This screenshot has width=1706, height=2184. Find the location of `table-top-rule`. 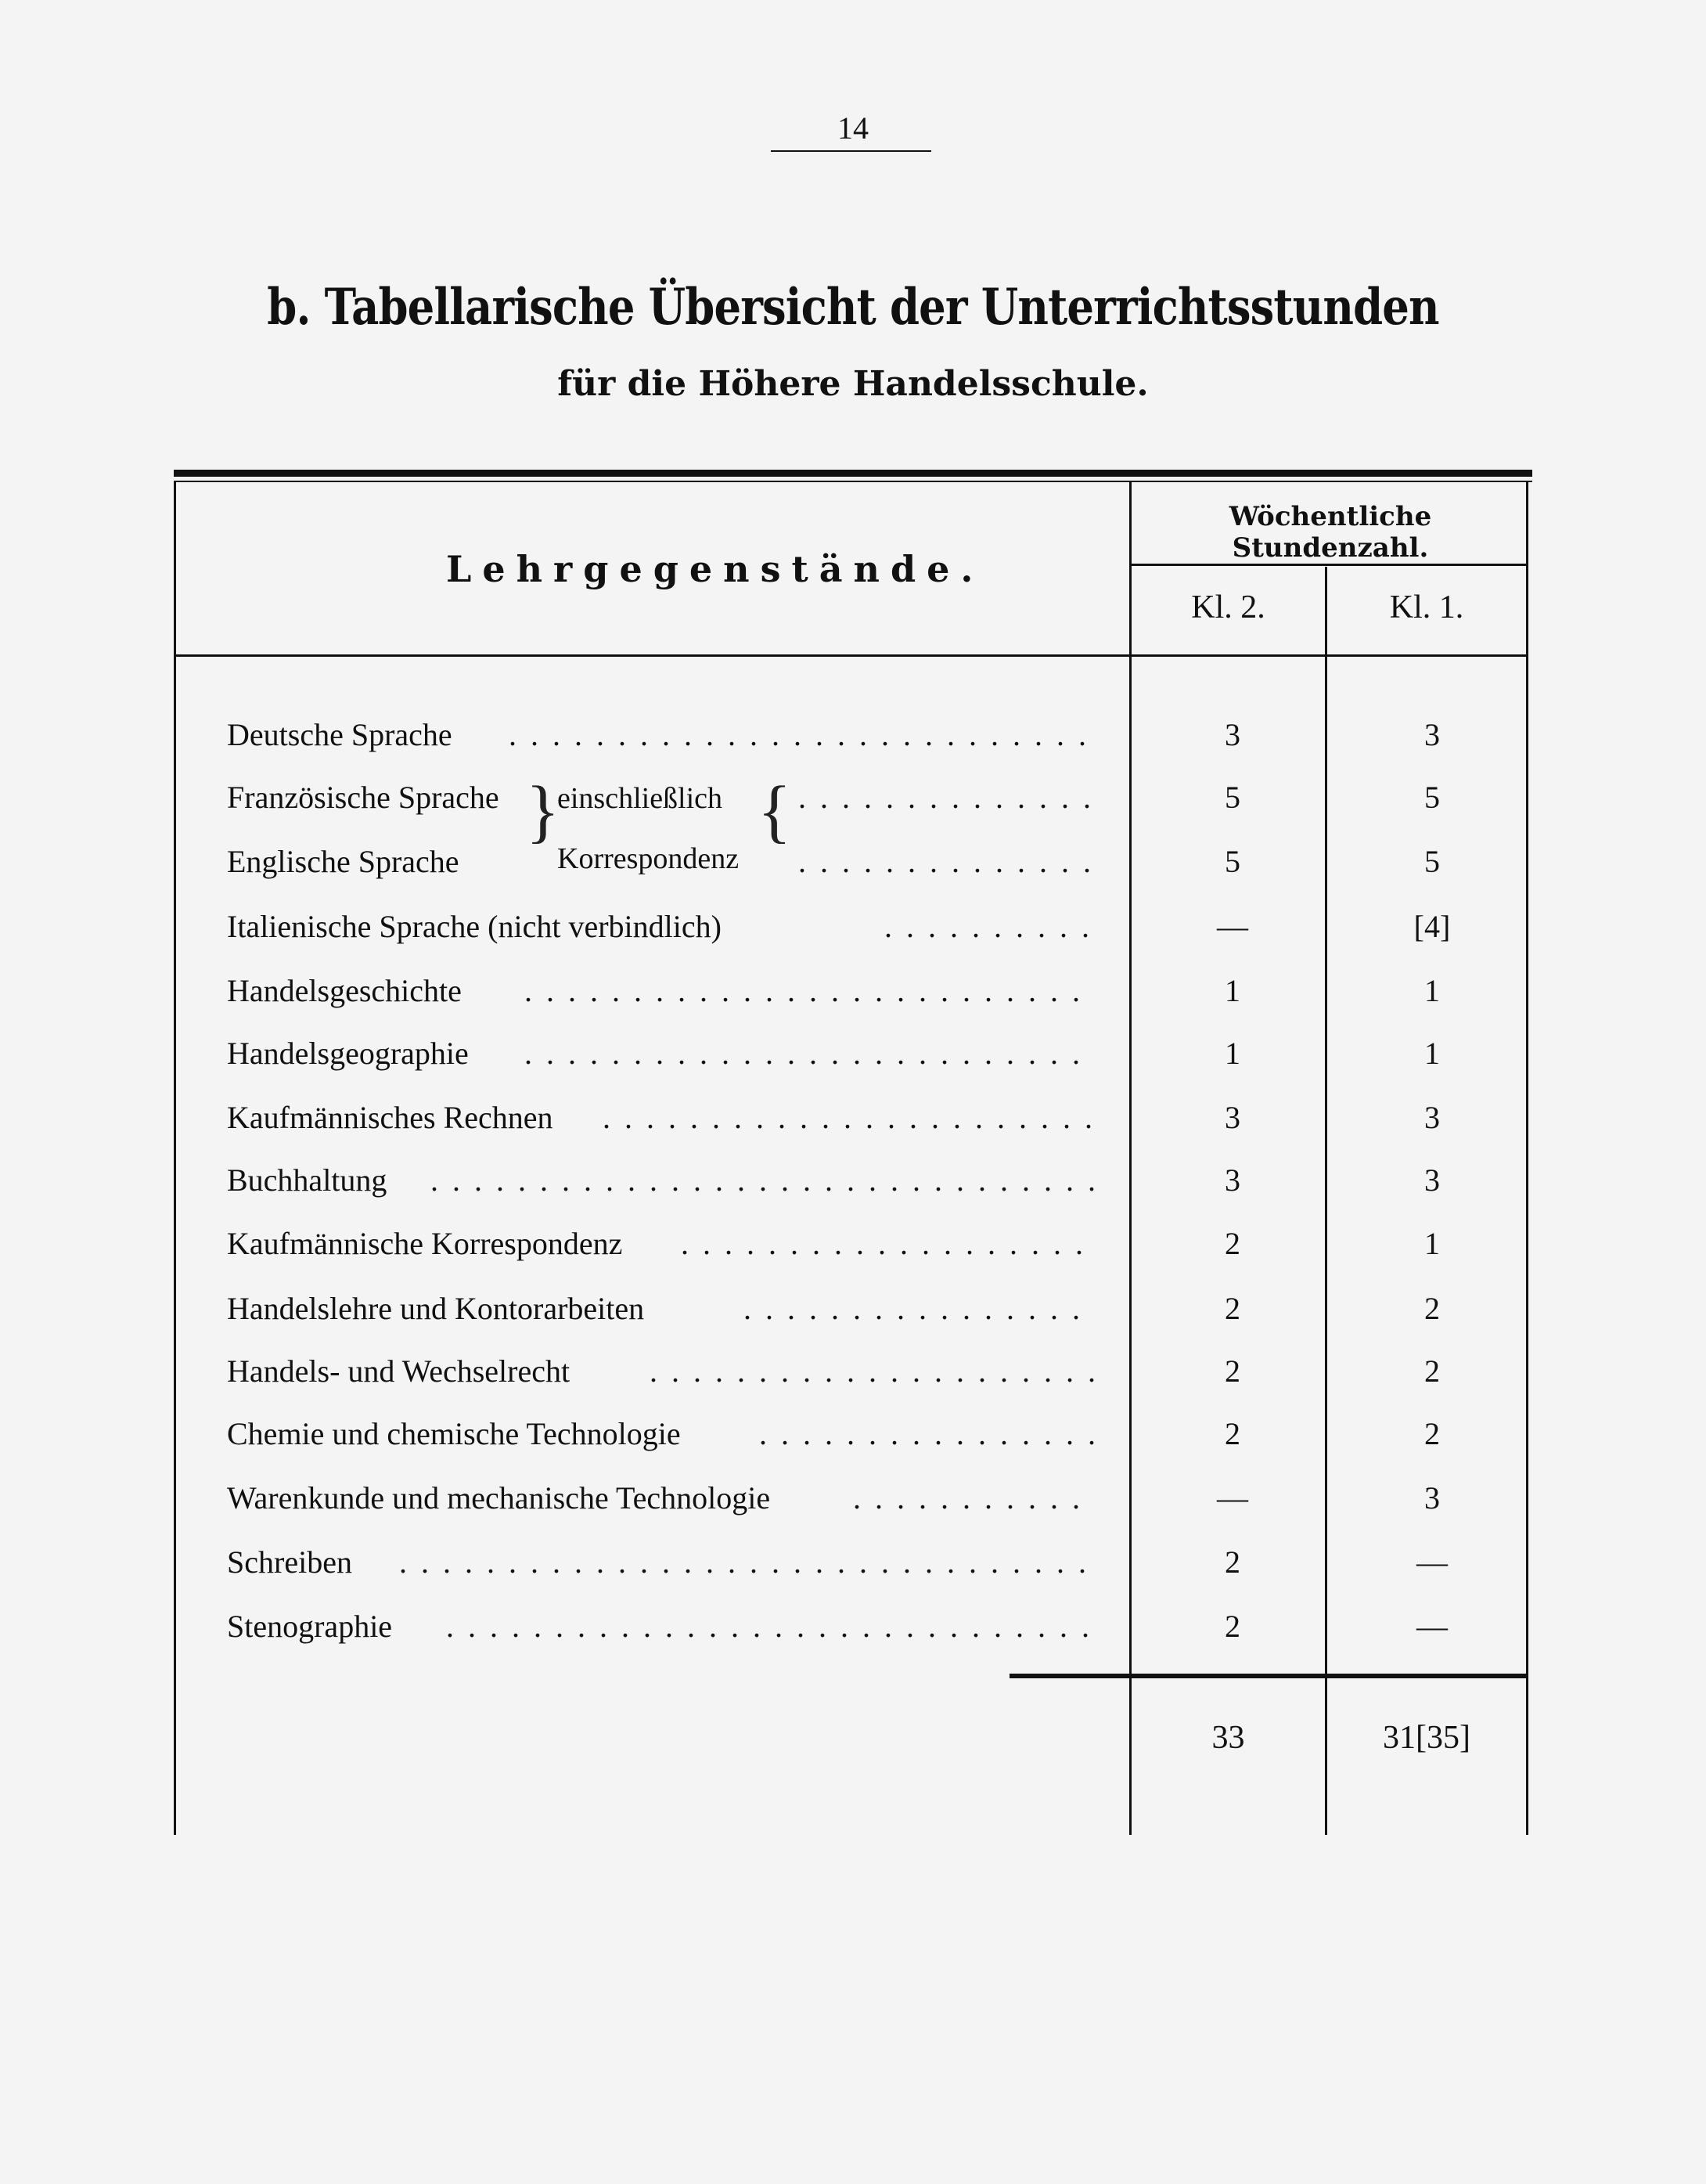

table-top-rule is located at coordinates (853, 473).